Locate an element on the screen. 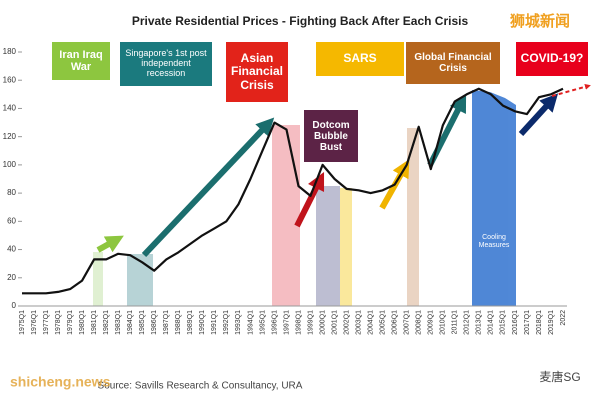  watermark: 麦唐SG is located at coordinates (559, 376).